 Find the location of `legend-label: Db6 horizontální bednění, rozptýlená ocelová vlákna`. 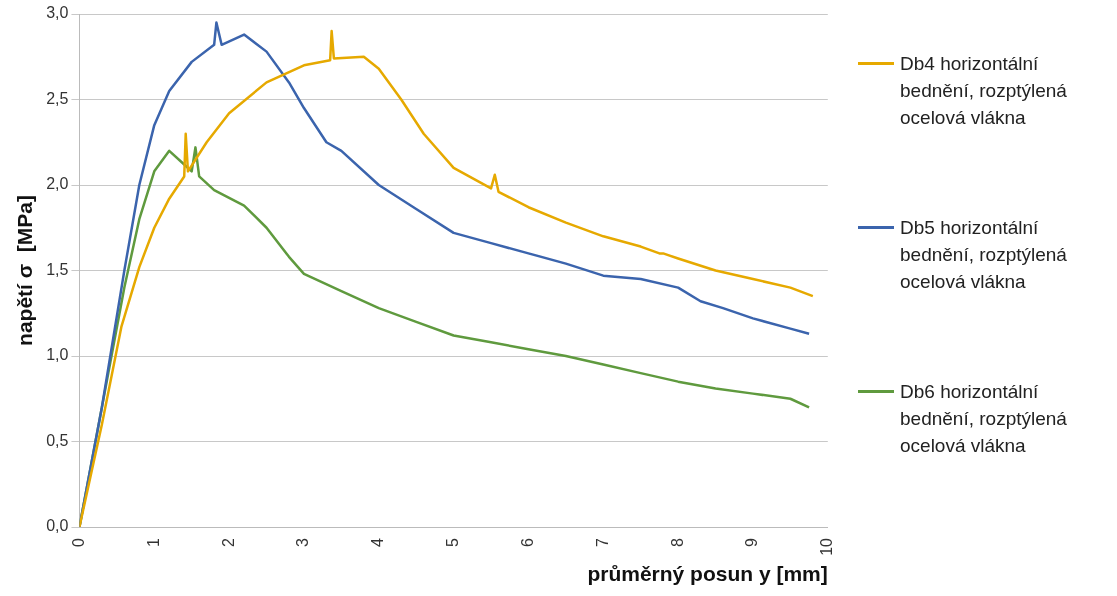

legend-label: Db6 horizontální bednění, rozptýlená ocelová vlákna is located at coordinates (984, 419).